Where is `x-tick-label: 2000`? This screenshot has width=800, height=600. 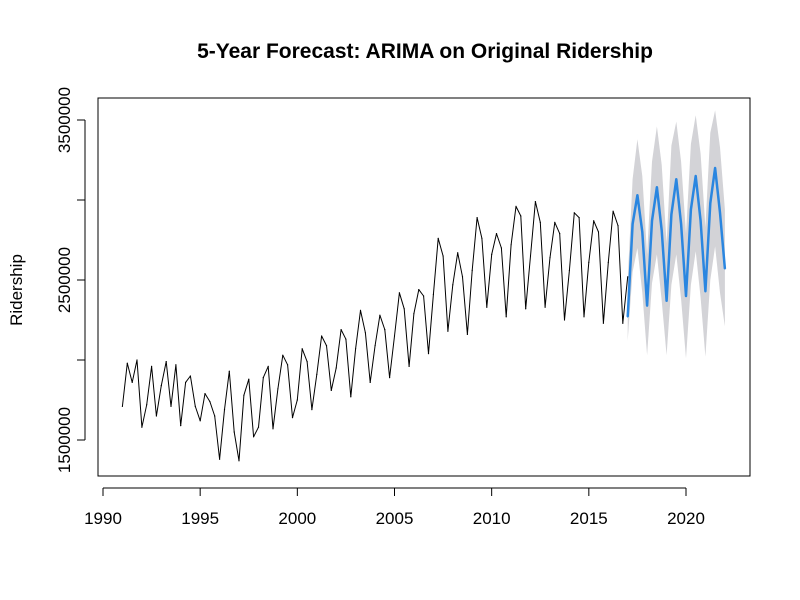 x-tick-label: 2000 is located at coordinates (297, 518).